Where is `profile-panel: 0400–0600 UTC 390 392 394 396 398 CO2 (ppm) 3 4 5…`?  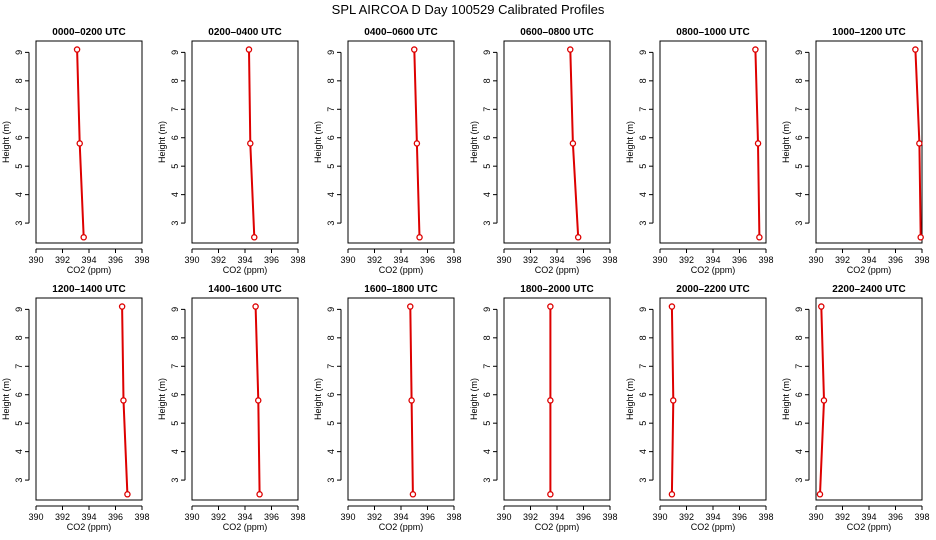 profile-panel: 0400–0600 UTC 390 392 394 396 398 CO2 (ppm) 3 4 5… is located at coordinates (387, 151).